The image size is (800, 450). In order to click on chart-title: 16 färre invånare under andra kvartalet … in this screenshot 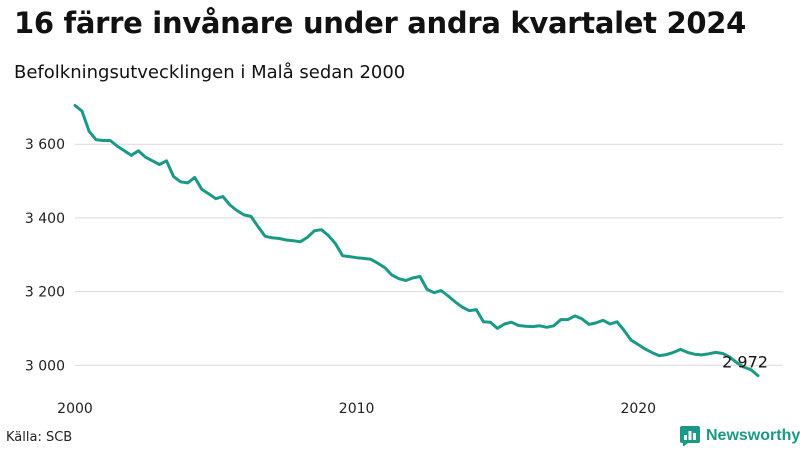, I will do `click(380, 23)`.